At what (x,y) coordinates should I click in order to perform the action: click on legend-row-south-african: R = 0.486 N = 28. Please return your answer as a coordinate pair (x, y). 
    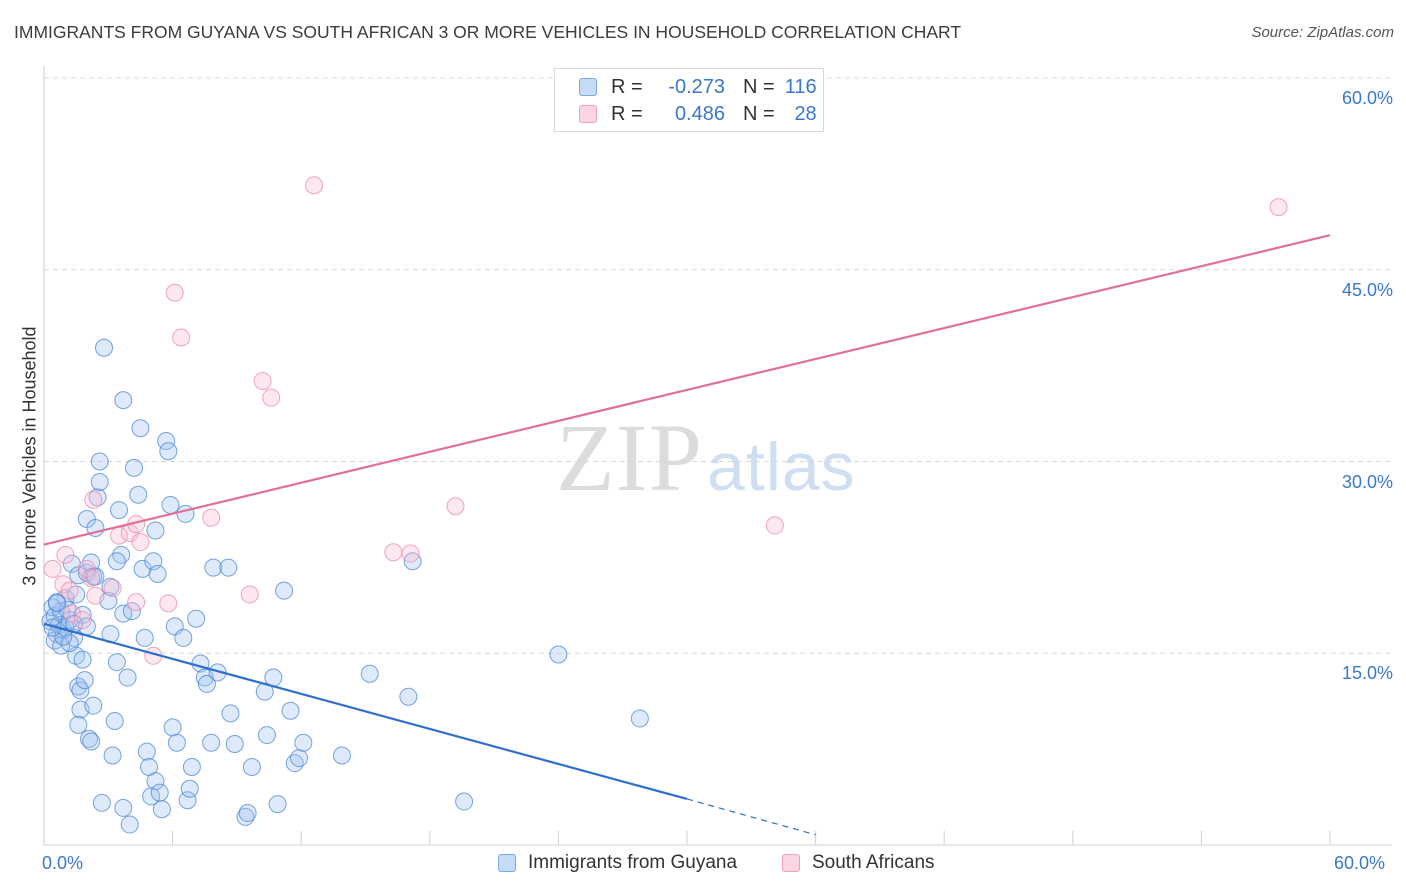
    Looking at the image, I should click on (698, 114).